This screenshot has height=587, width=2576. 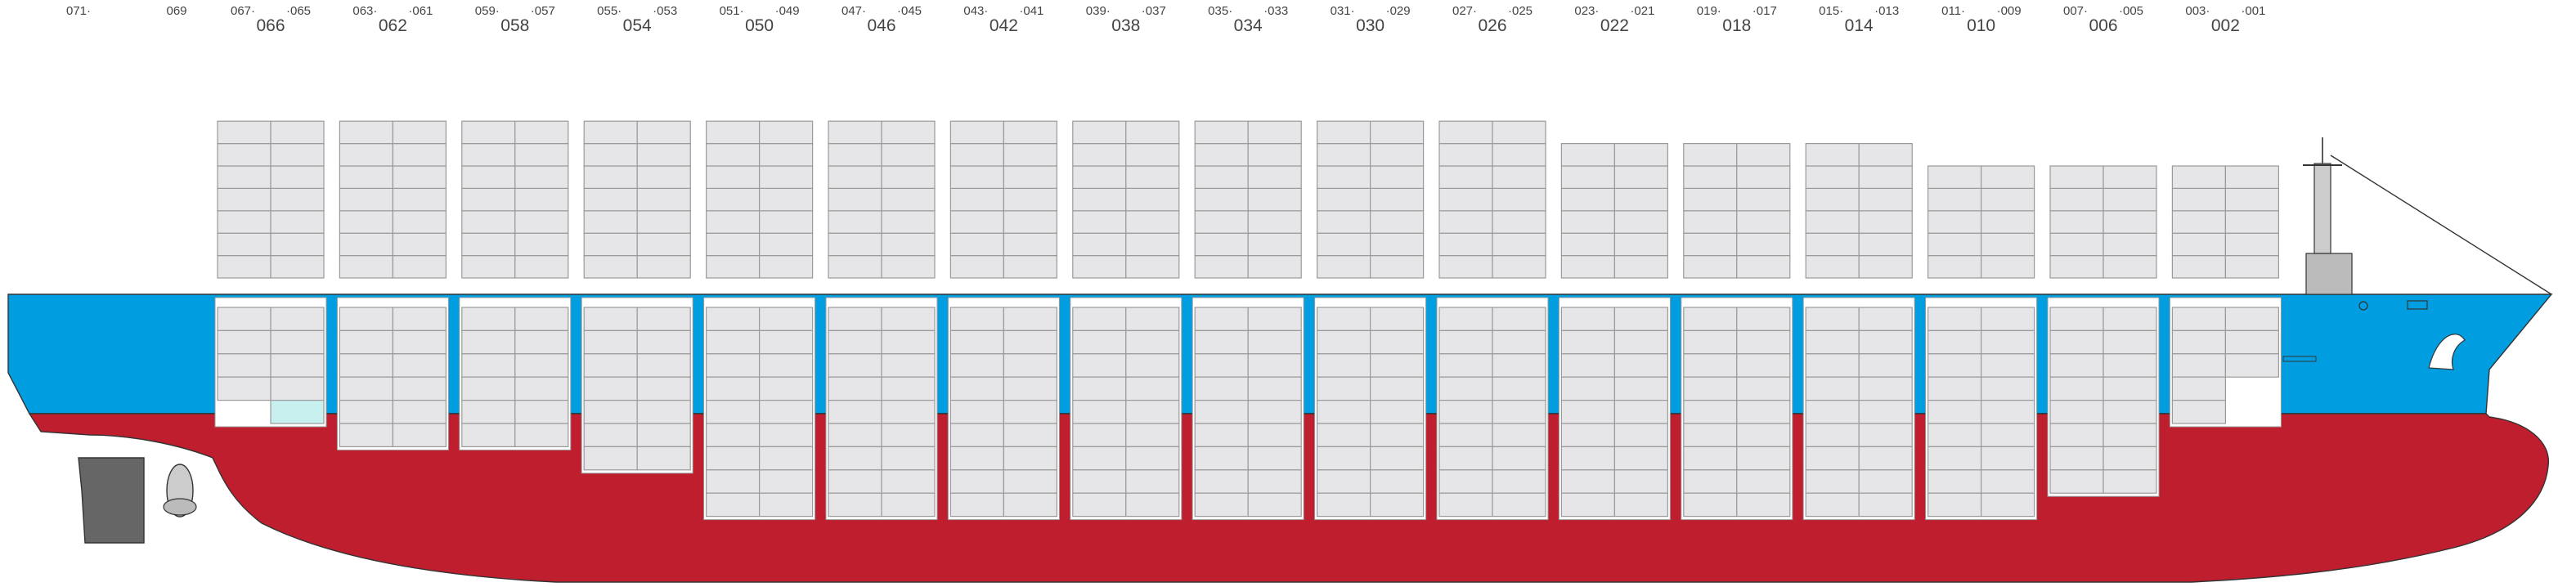 What do you see at coordinates (853, 11) in the screenshot?
I see `bay-fore-label: 047·` at bounding box center [853, 11].